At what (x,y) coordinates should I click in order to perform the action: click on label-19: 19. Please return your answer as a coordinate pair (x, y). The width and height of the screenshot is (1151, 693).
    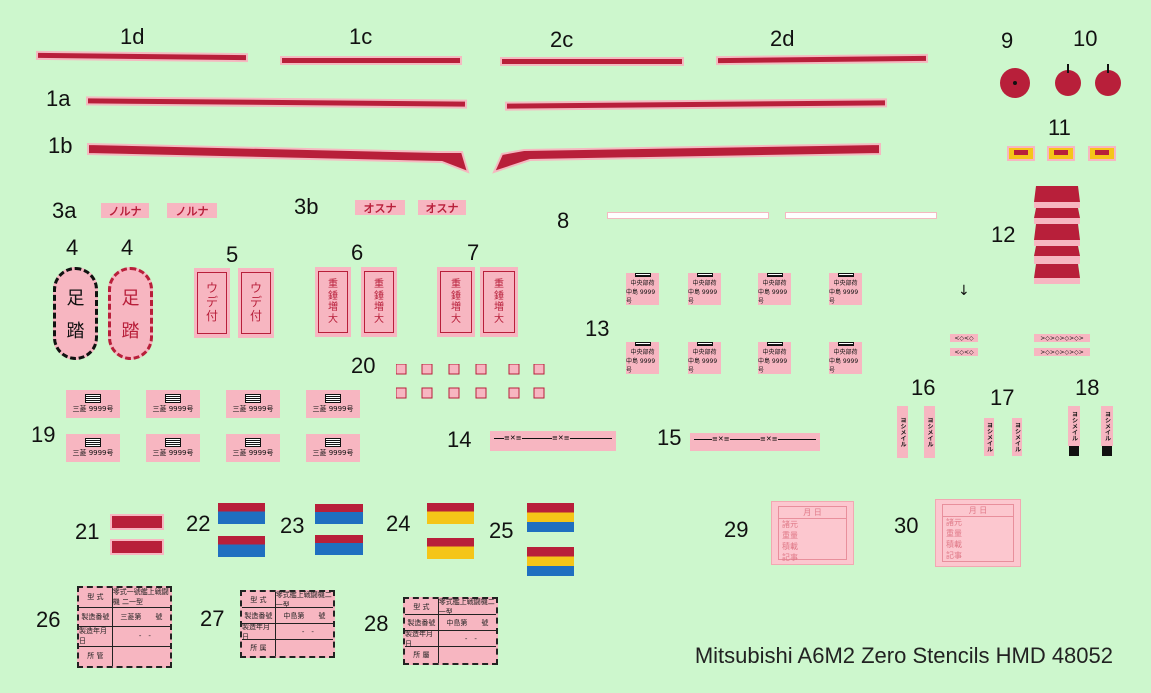
    Looking at the image, I should click on (43, 434).